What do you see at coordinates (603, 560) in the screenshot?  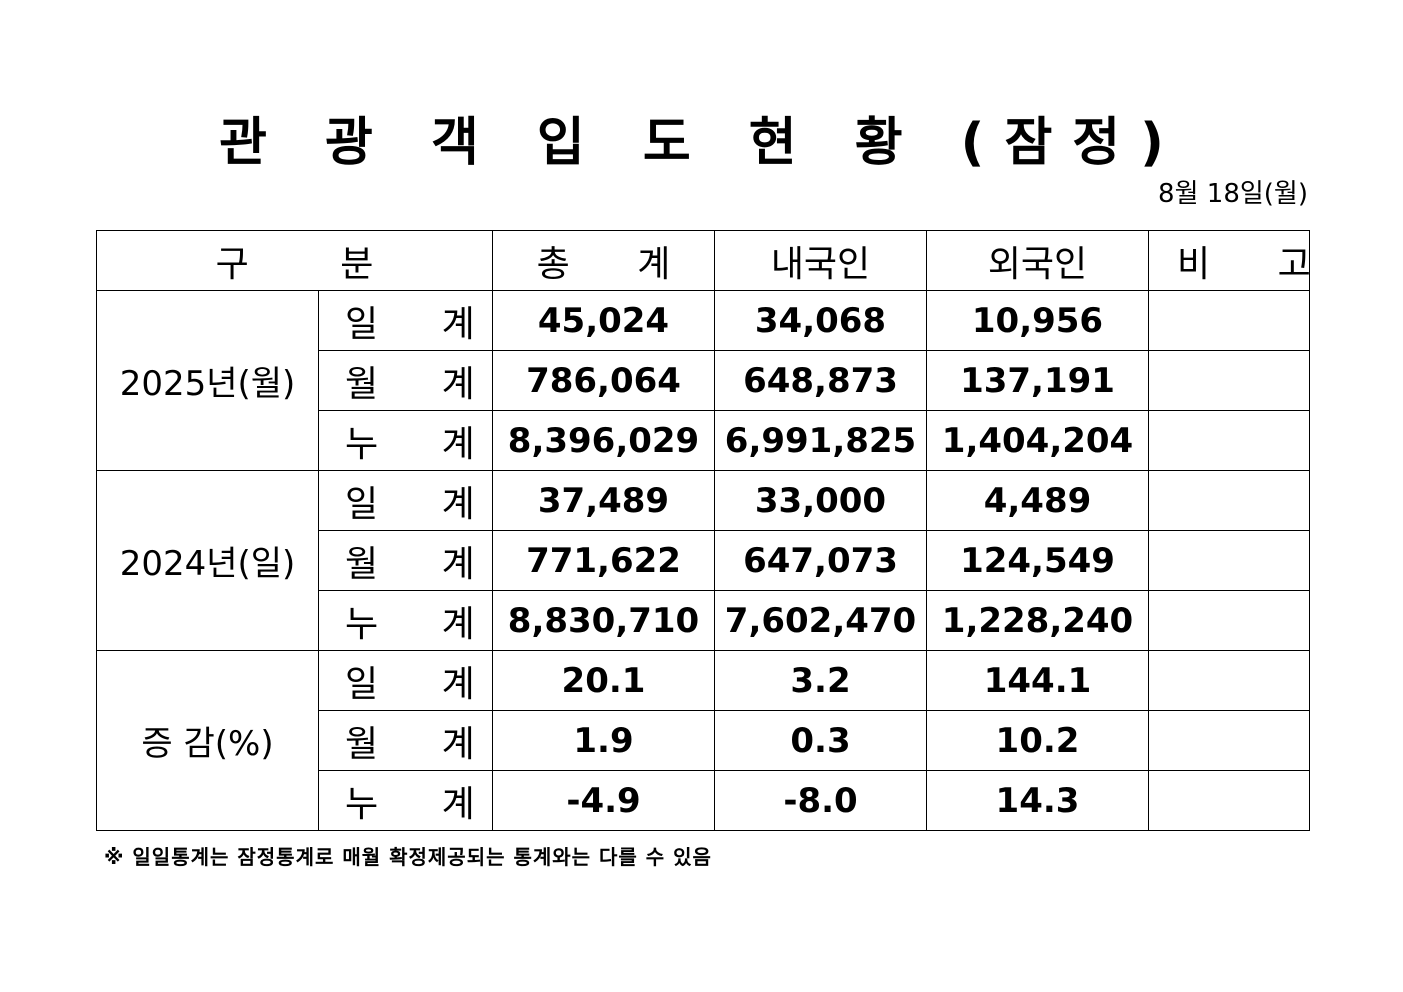 I see `total-value: 771,622` at bounding box center [603, 560].